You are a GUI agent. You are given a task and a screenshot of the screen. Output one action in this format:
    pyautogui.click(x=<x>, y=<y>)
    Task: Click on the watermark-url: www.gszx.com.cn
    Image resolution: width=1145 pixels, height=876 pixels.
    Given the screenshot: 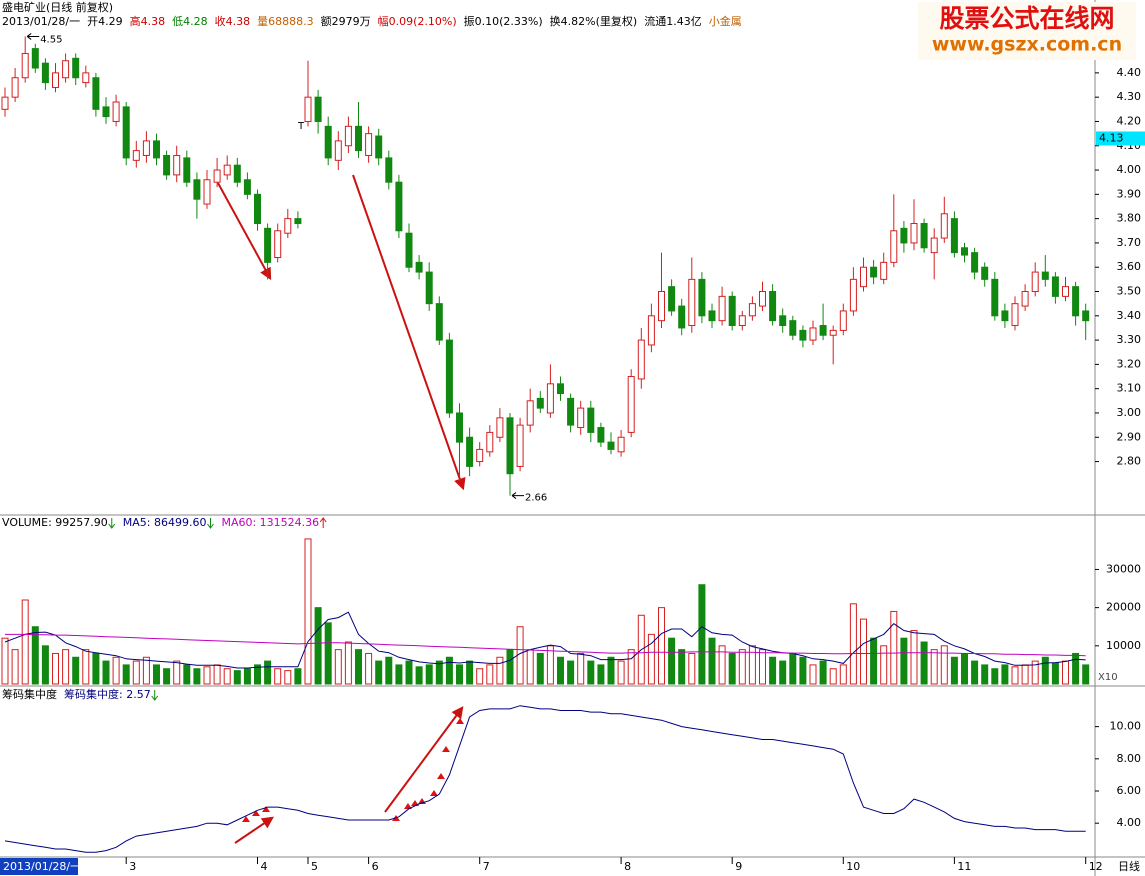 What is the action you would take?
    pyautogui.click(x=1027, y=45)
    